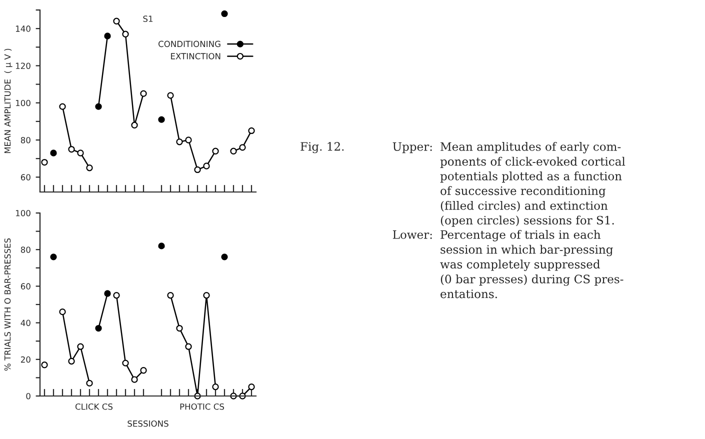  What do you see at coordinates (23, 65) in the screenshot?
I see `y-tick-label: 120` at bounding box center [23, 65].